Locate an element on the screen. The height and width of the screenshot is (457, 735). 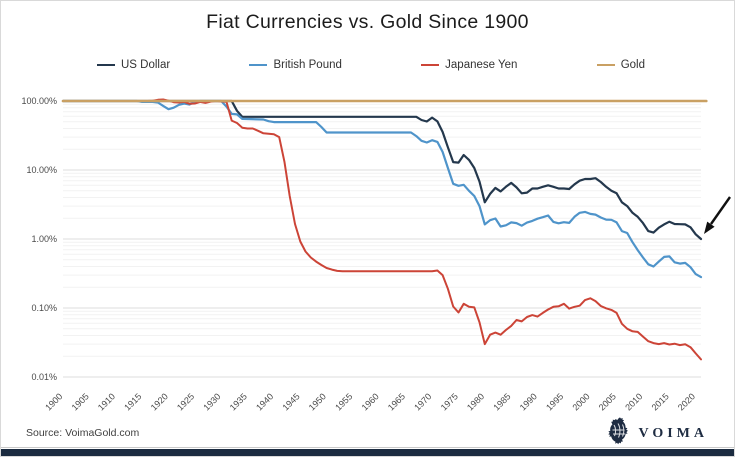
x-tick-label: 1970 is located at coordinates (422, 401).